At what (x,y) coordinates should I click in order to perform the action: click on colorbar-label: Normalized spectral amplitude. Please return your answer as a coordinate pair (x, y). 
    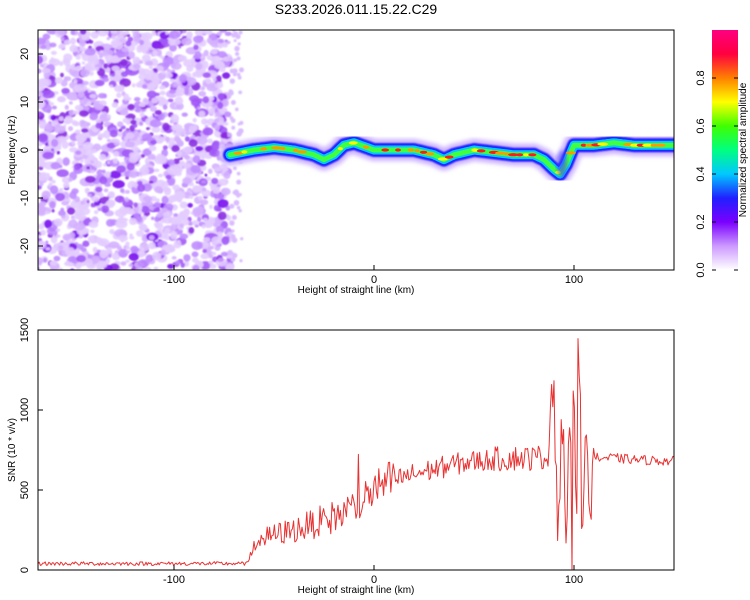
    Looking at the image, I should click on (743, 149).